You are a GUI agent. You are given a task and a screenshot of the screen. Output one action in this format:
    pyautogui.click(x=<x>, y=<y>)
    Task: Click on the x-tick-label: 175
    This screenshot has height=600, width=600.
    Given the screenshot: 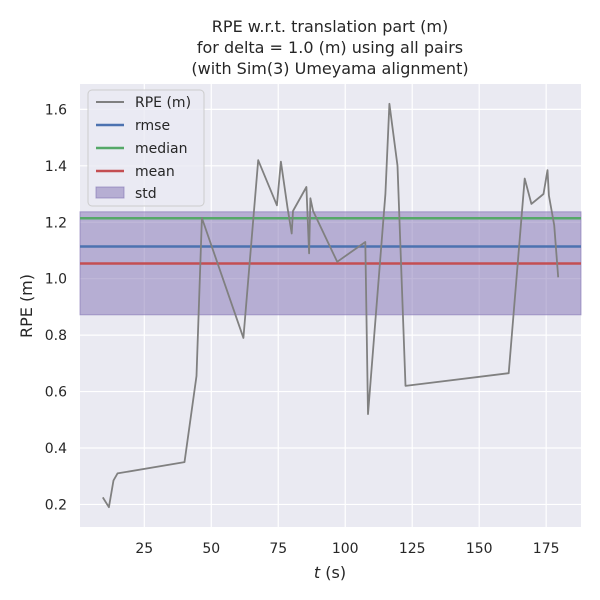 What is the action you would take?
    pyautogui.click(x=546, y=549)
    